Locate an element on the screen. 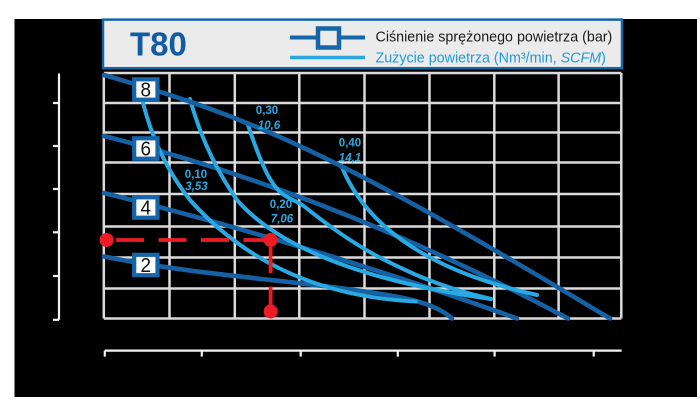 The height and width of the screenshot is (420, 700). svg-text: 10,6 is located at coordinates (269, 126).